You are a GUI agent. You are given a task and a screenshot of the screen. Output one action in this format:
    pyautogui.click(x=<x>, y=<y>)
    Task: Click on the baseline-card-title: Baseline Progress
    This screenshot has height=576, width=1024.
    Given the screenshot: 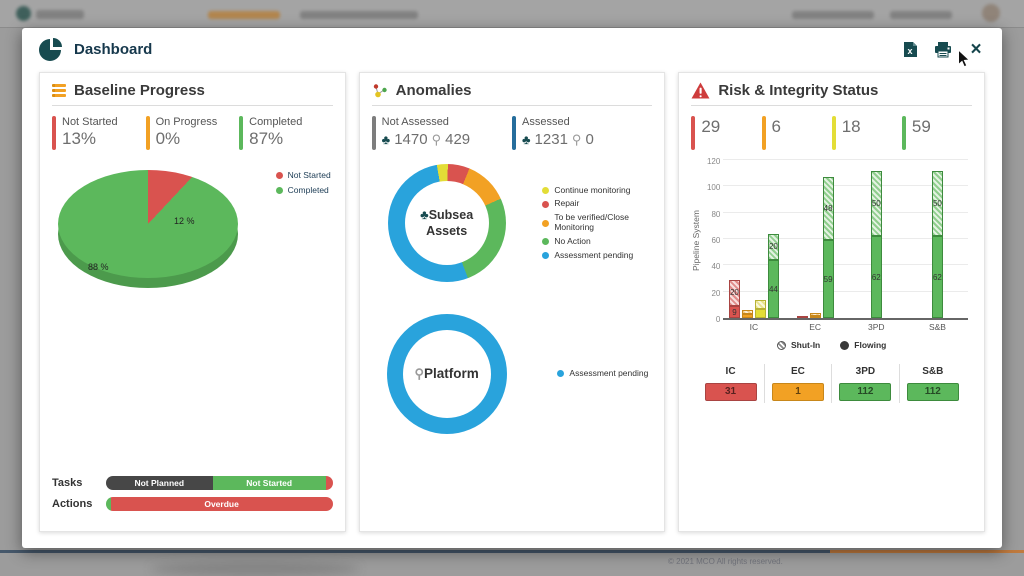 What is the action you would take?
    pyautogui.click(x=139, y=90)
    